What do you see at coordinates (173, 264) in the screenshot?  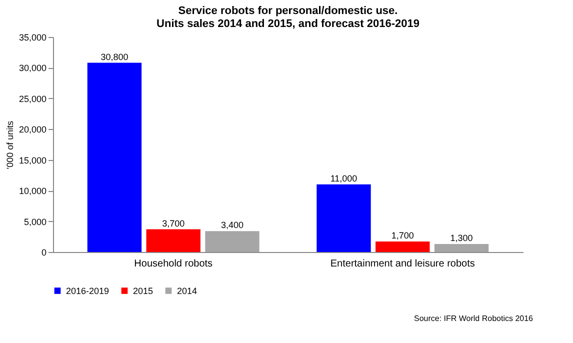 I see `x-tick-label: Household robots` at bounding box center [173, 264].